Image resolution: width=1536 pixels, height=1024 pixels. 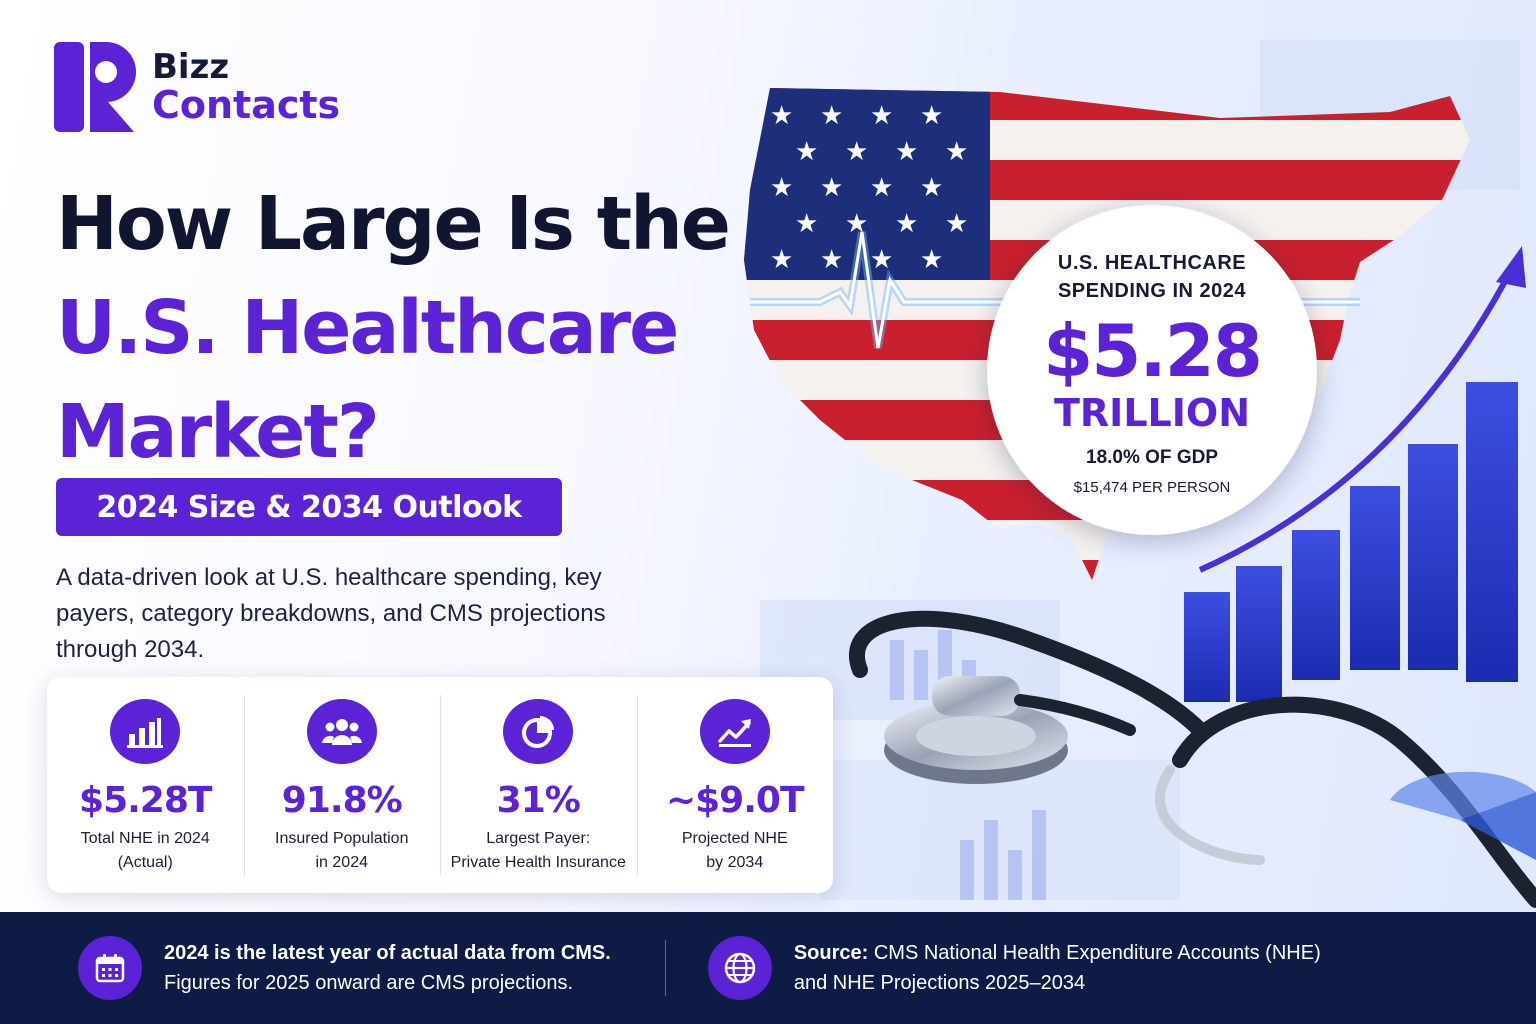 I want to click on heartbeat-line, so click(x=1055, y=290).